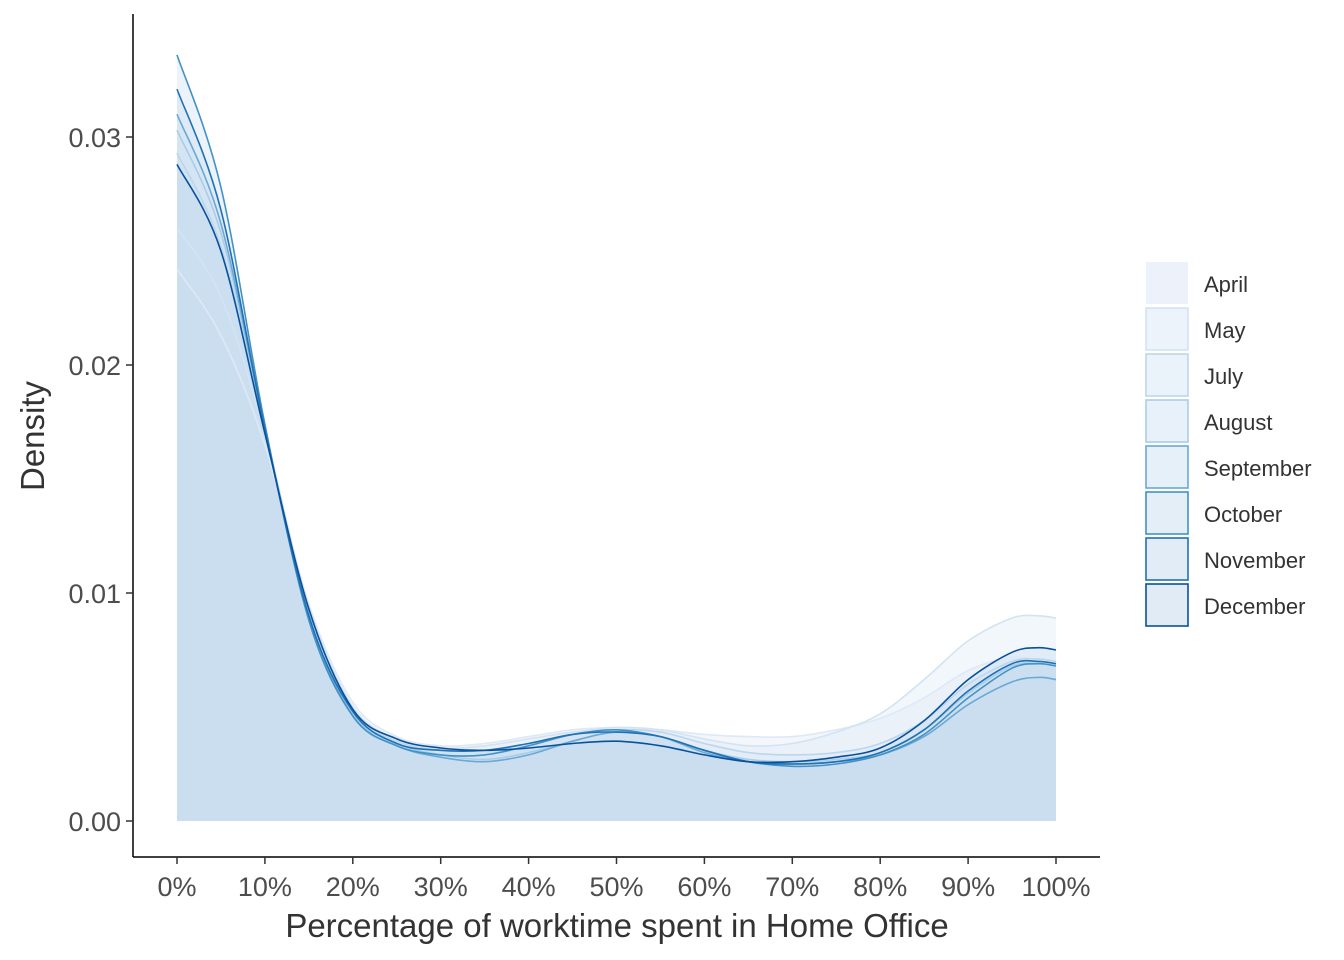  I want to click on legend-label-august: August, so click(1238, 422).